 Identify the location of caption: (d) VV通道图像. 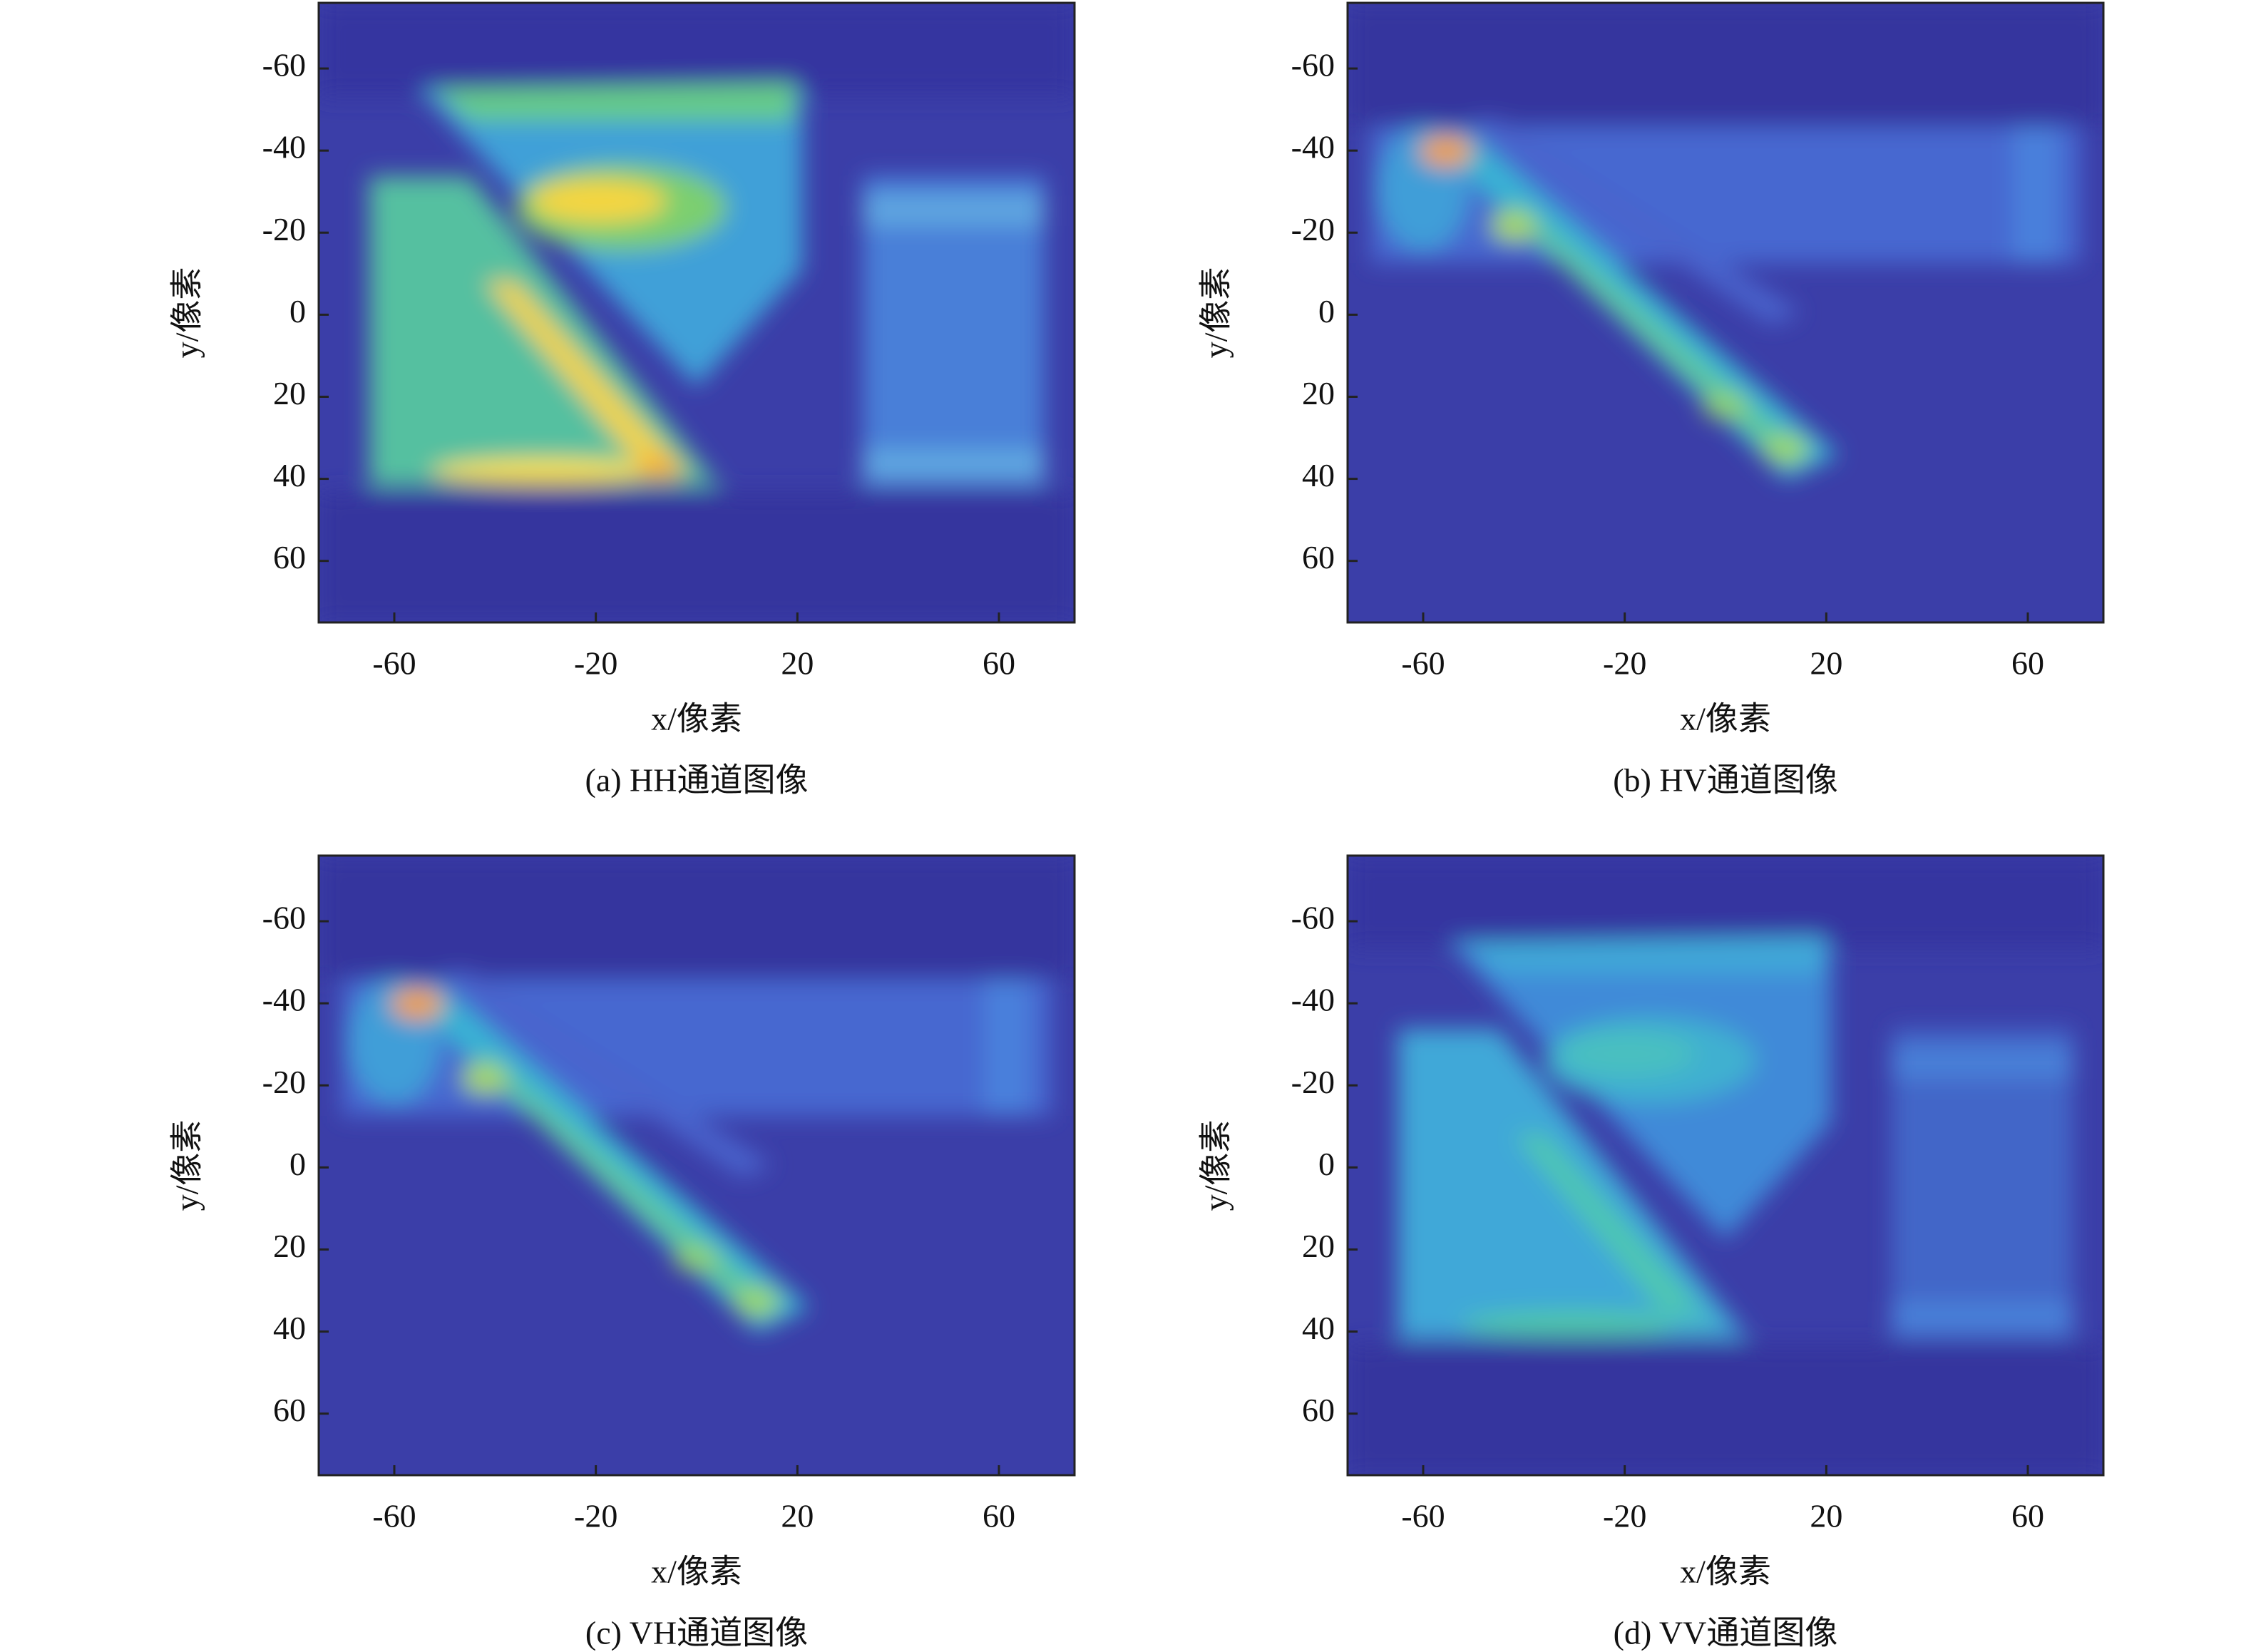
(1726, 1633).